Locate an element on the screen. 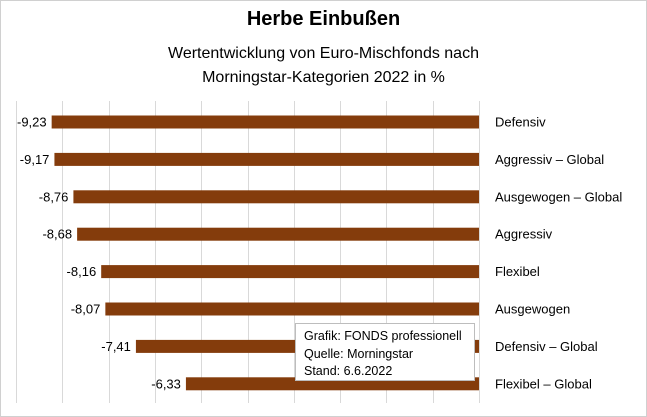  data-label: -8,68 is located at coordinates (57, 234).